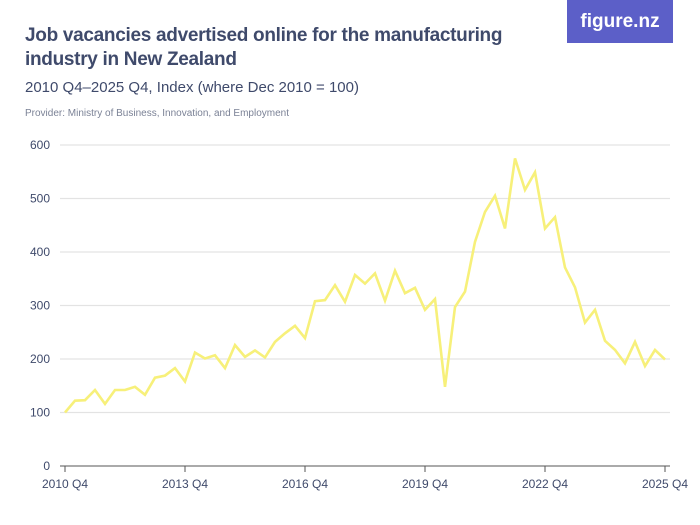 Image resolution: width=700 pixels, height=525 pixels. What do you see at coordinates (425, 484) in the screenshot?
I see `x-tick-label: 2019 Q4` at bounding box center [425, 484].